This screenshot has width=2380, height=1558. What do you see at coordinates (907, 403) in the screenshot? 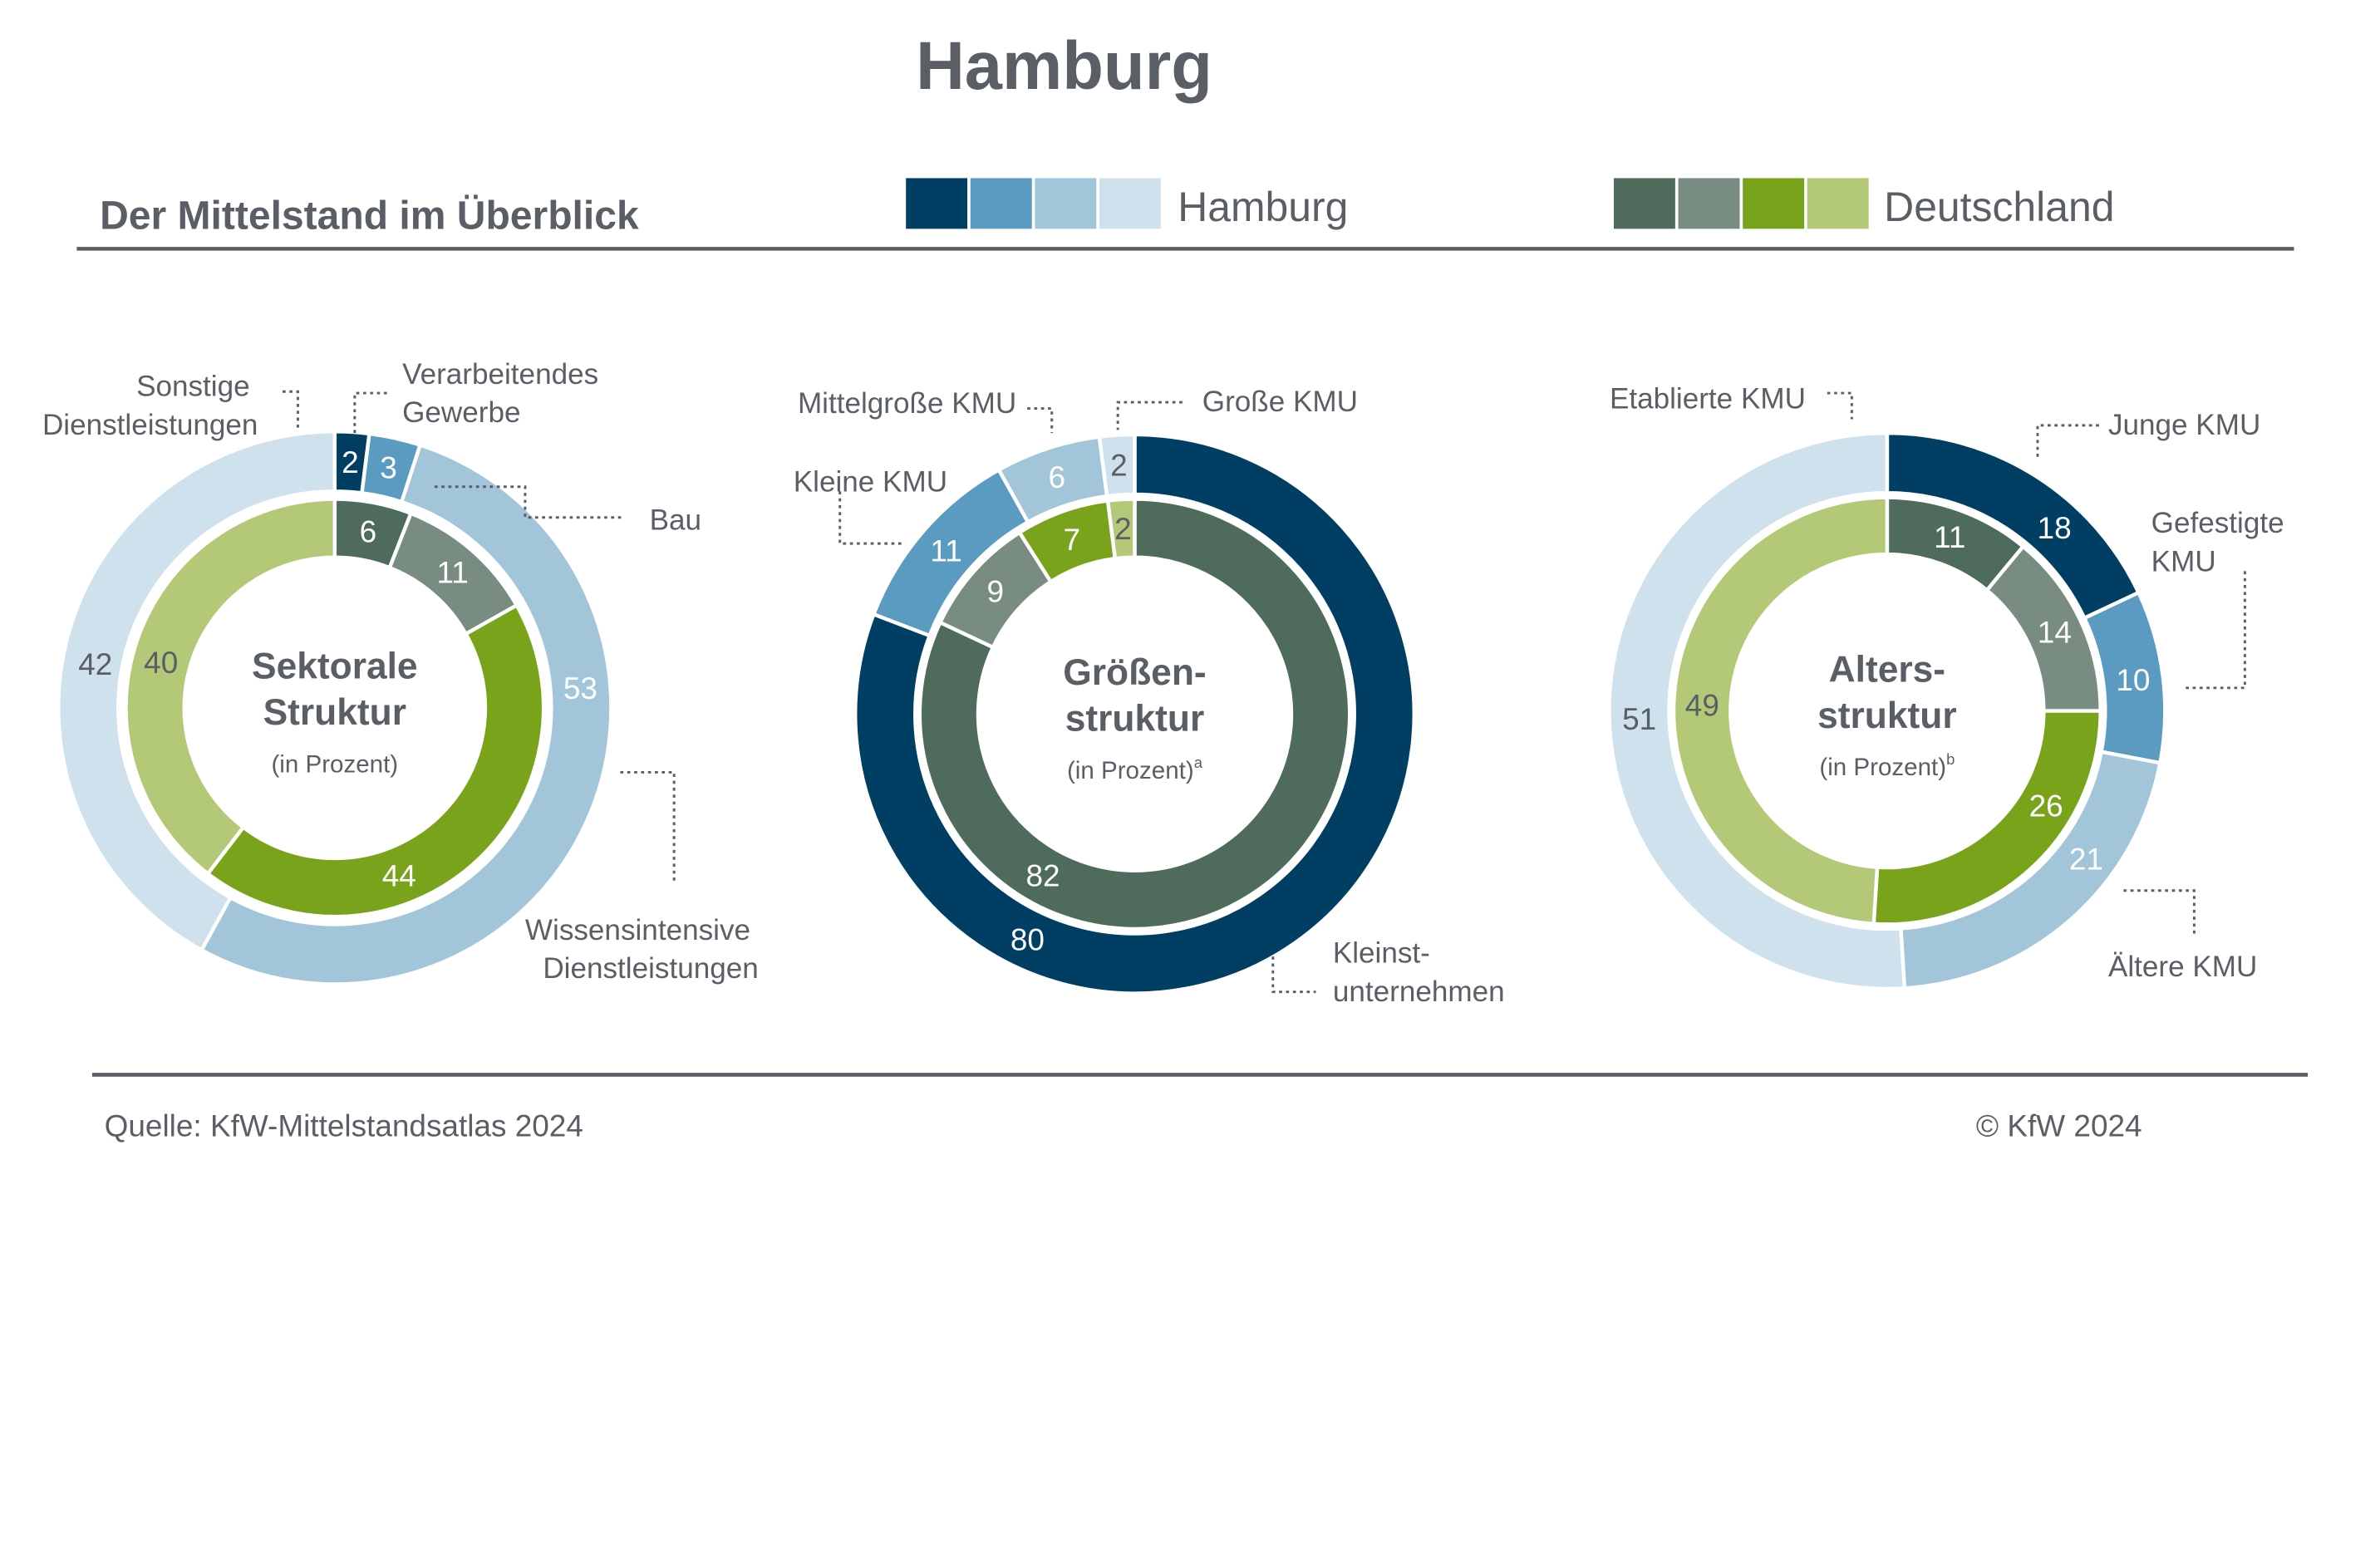
I see `callout-mittelgrosse-kmu: Mittelgroße KMU` at bounding box center [907, 403].